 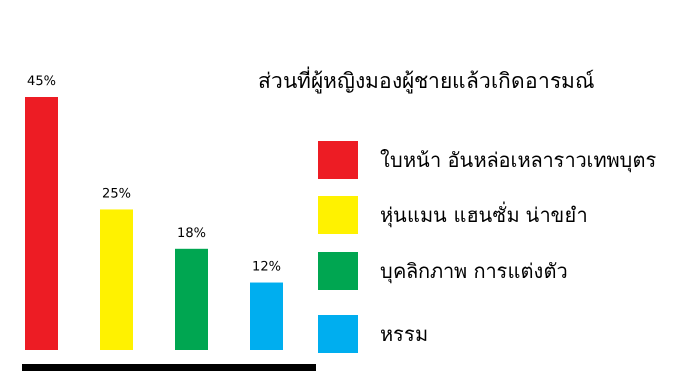 What do you see at coordinates (518, 160) in the screenshot?
I see `text: ใบหน้า อันหล่อเหลาราวเทพบุตร` at bounding box center [518, 160].